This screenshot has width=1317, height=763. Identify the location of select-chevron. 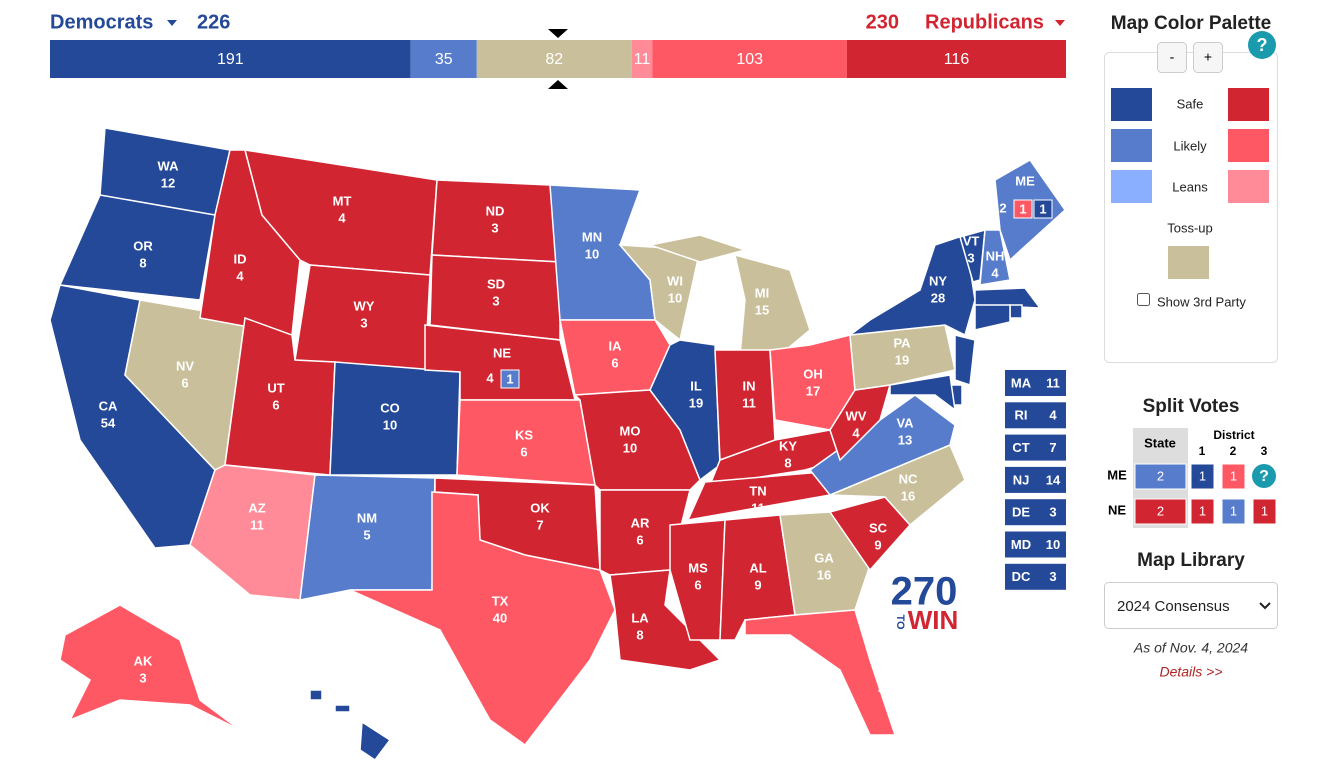
(1265, 606).